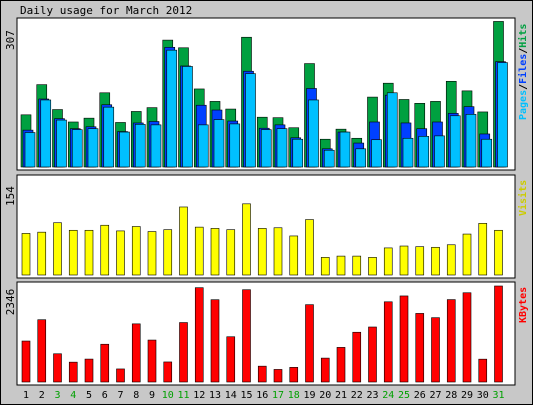 This screenshot has height=405, width=533. Describe the element at coordinates (246, 395) in the screenshot. I see `day-label: 15` at that location.